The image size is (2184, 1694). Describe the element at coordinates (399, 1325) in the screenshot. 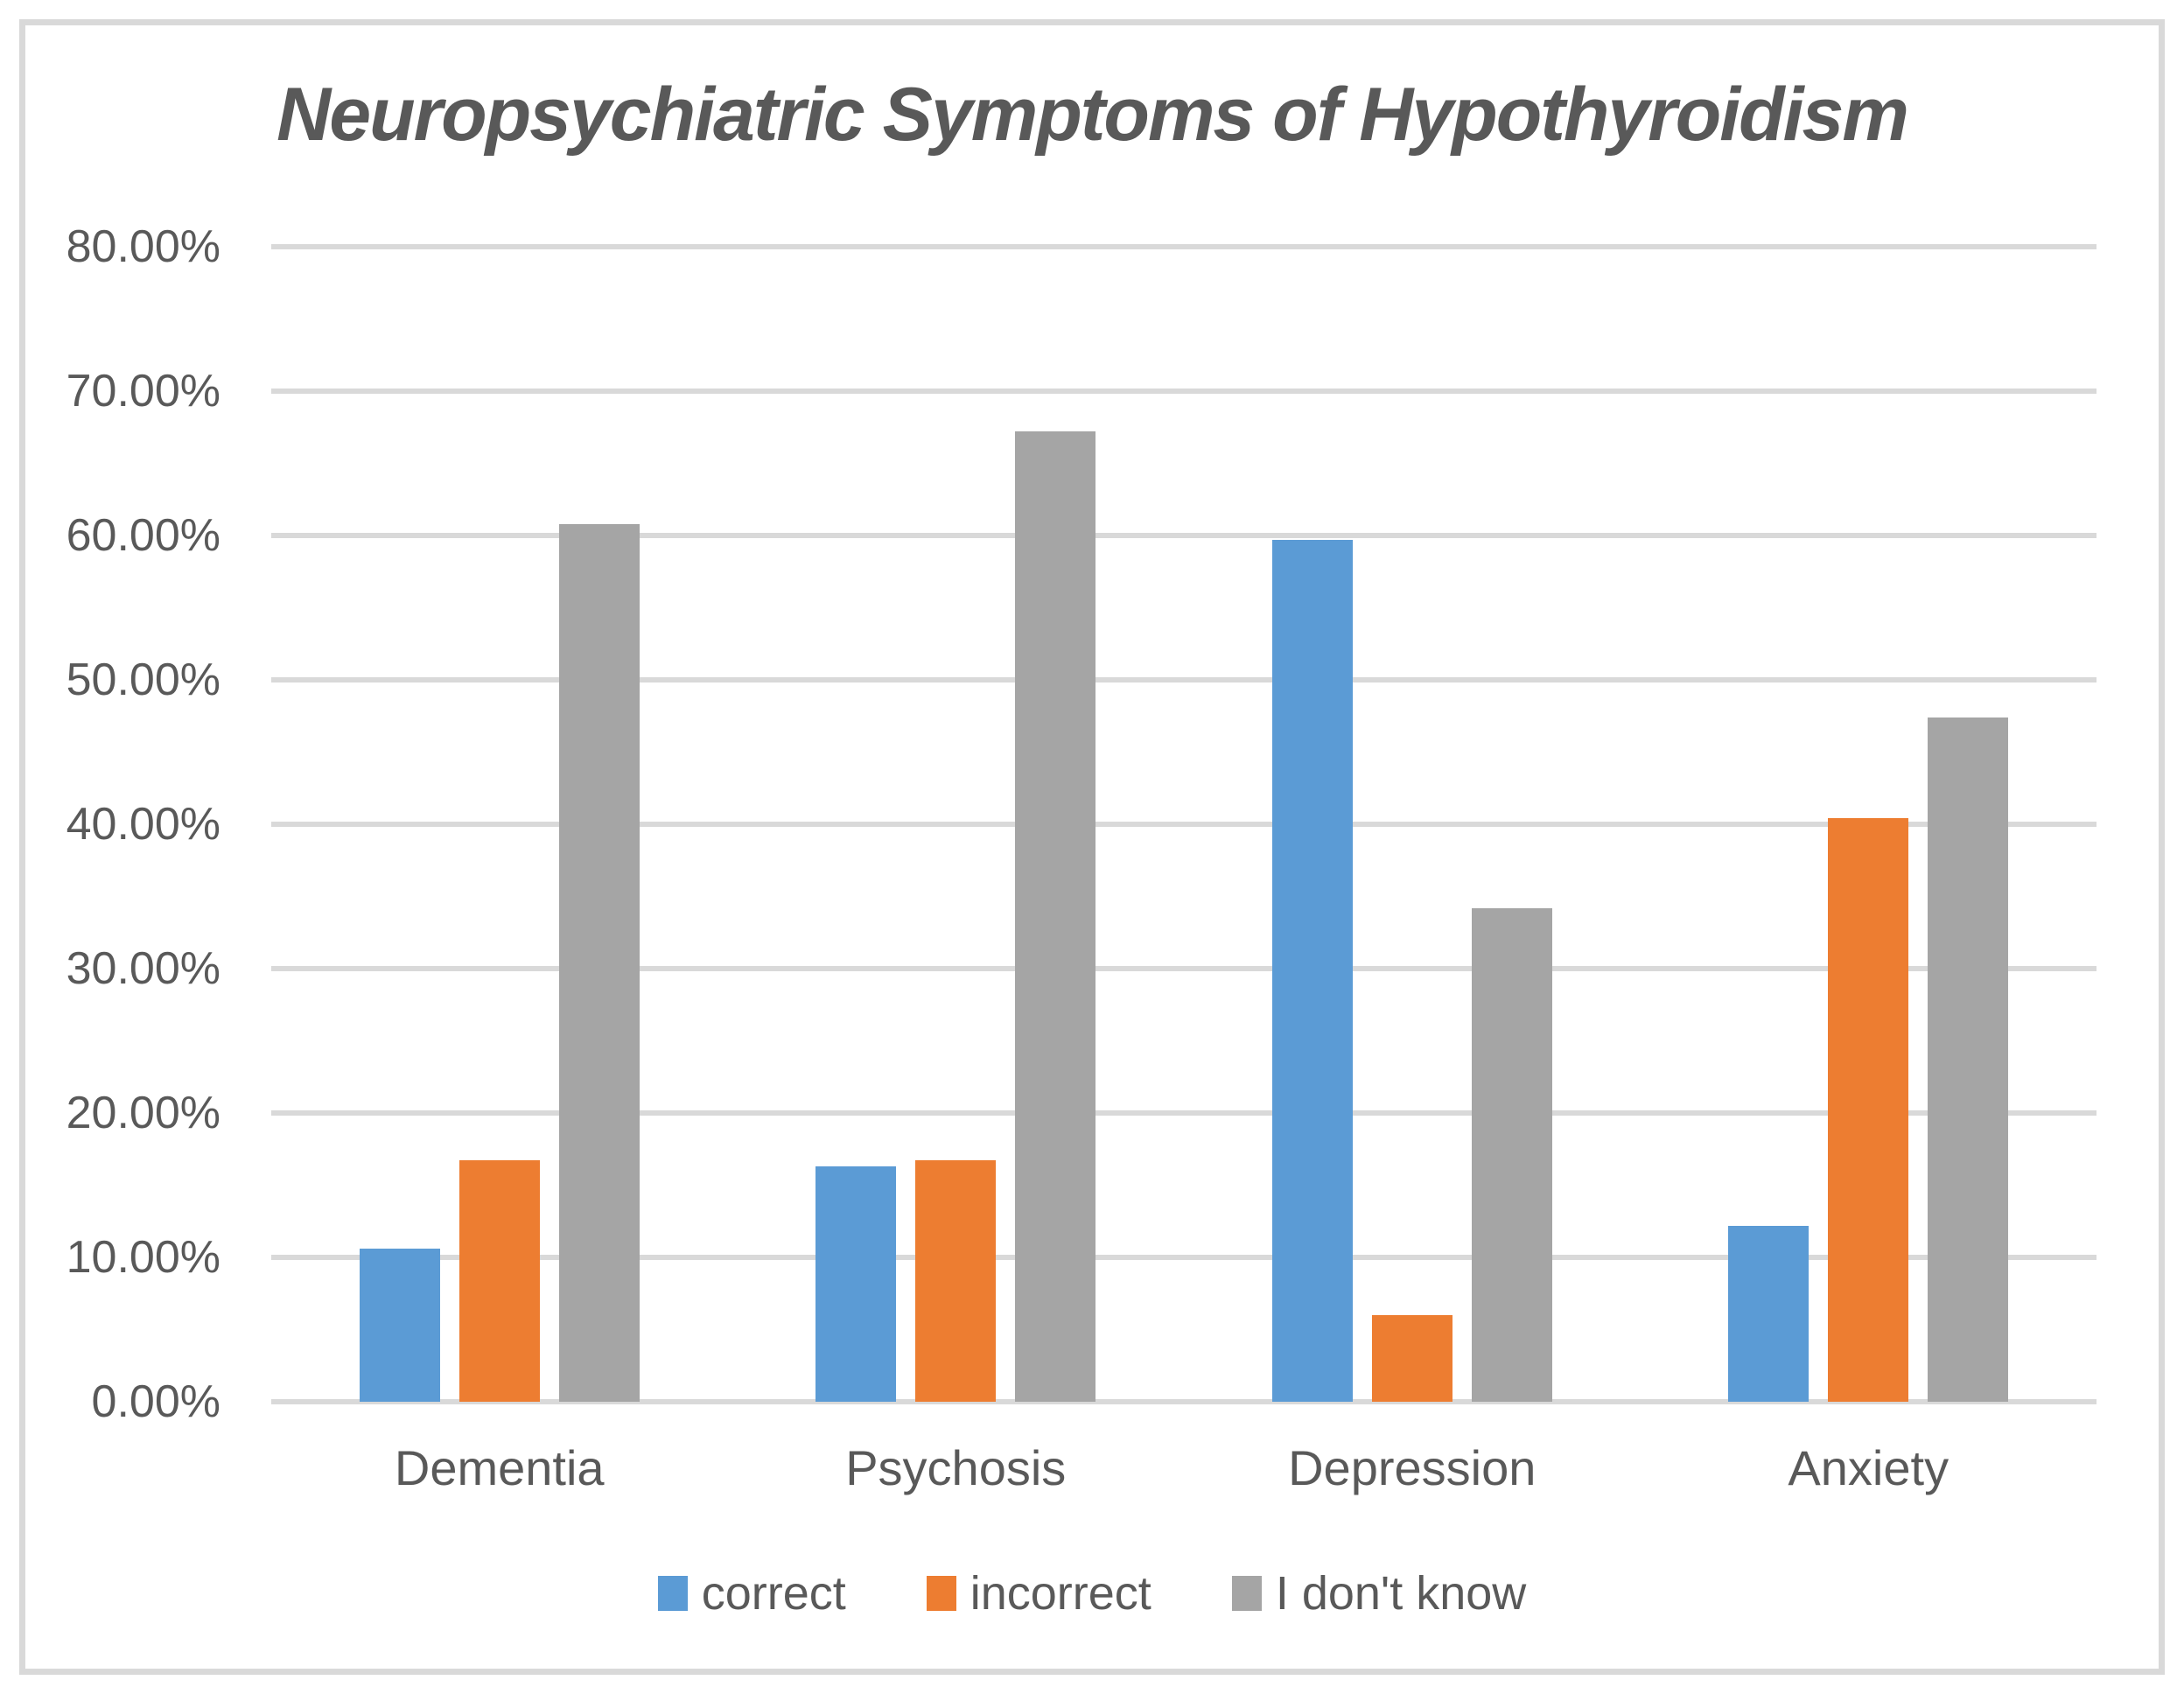

I see `bar-dementia-correct` at that location.